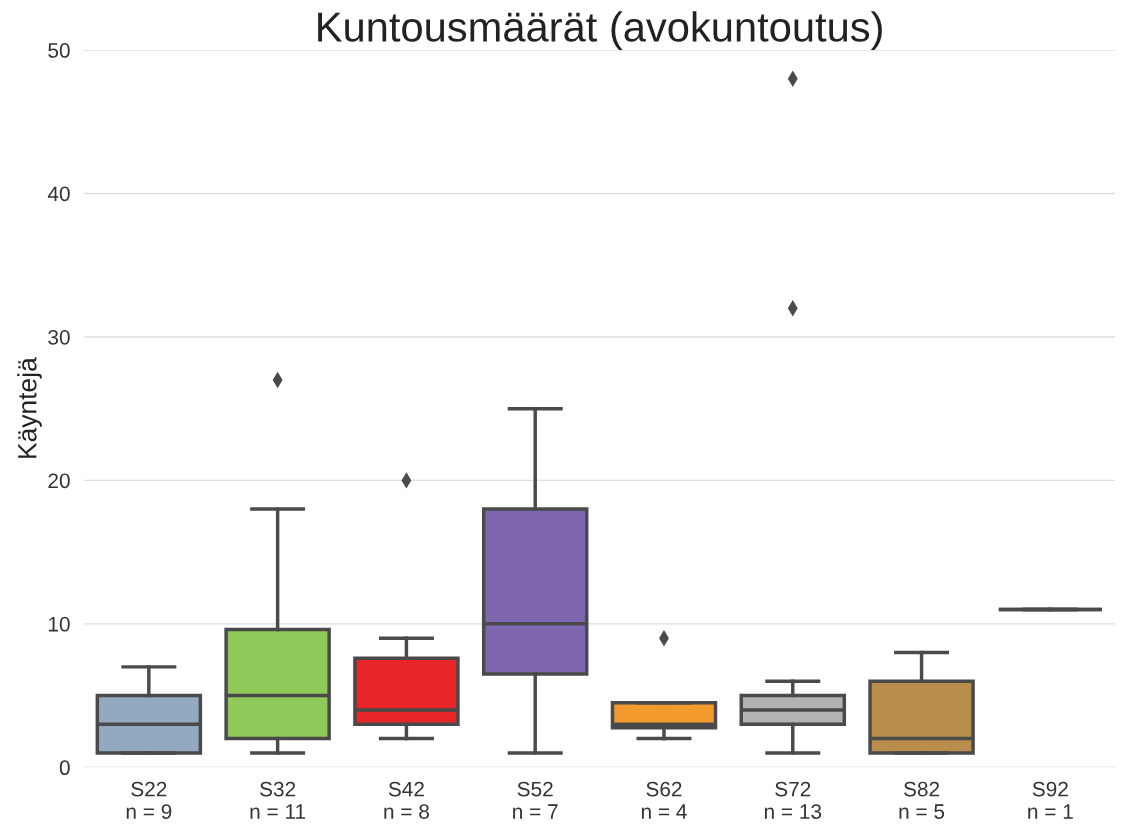 The image size is (1126, 834). What do you see at coordinates (149, 800) in the screenshot?
I see `x-tick-label: S22 n = 9` at bounding box center [149, 800].